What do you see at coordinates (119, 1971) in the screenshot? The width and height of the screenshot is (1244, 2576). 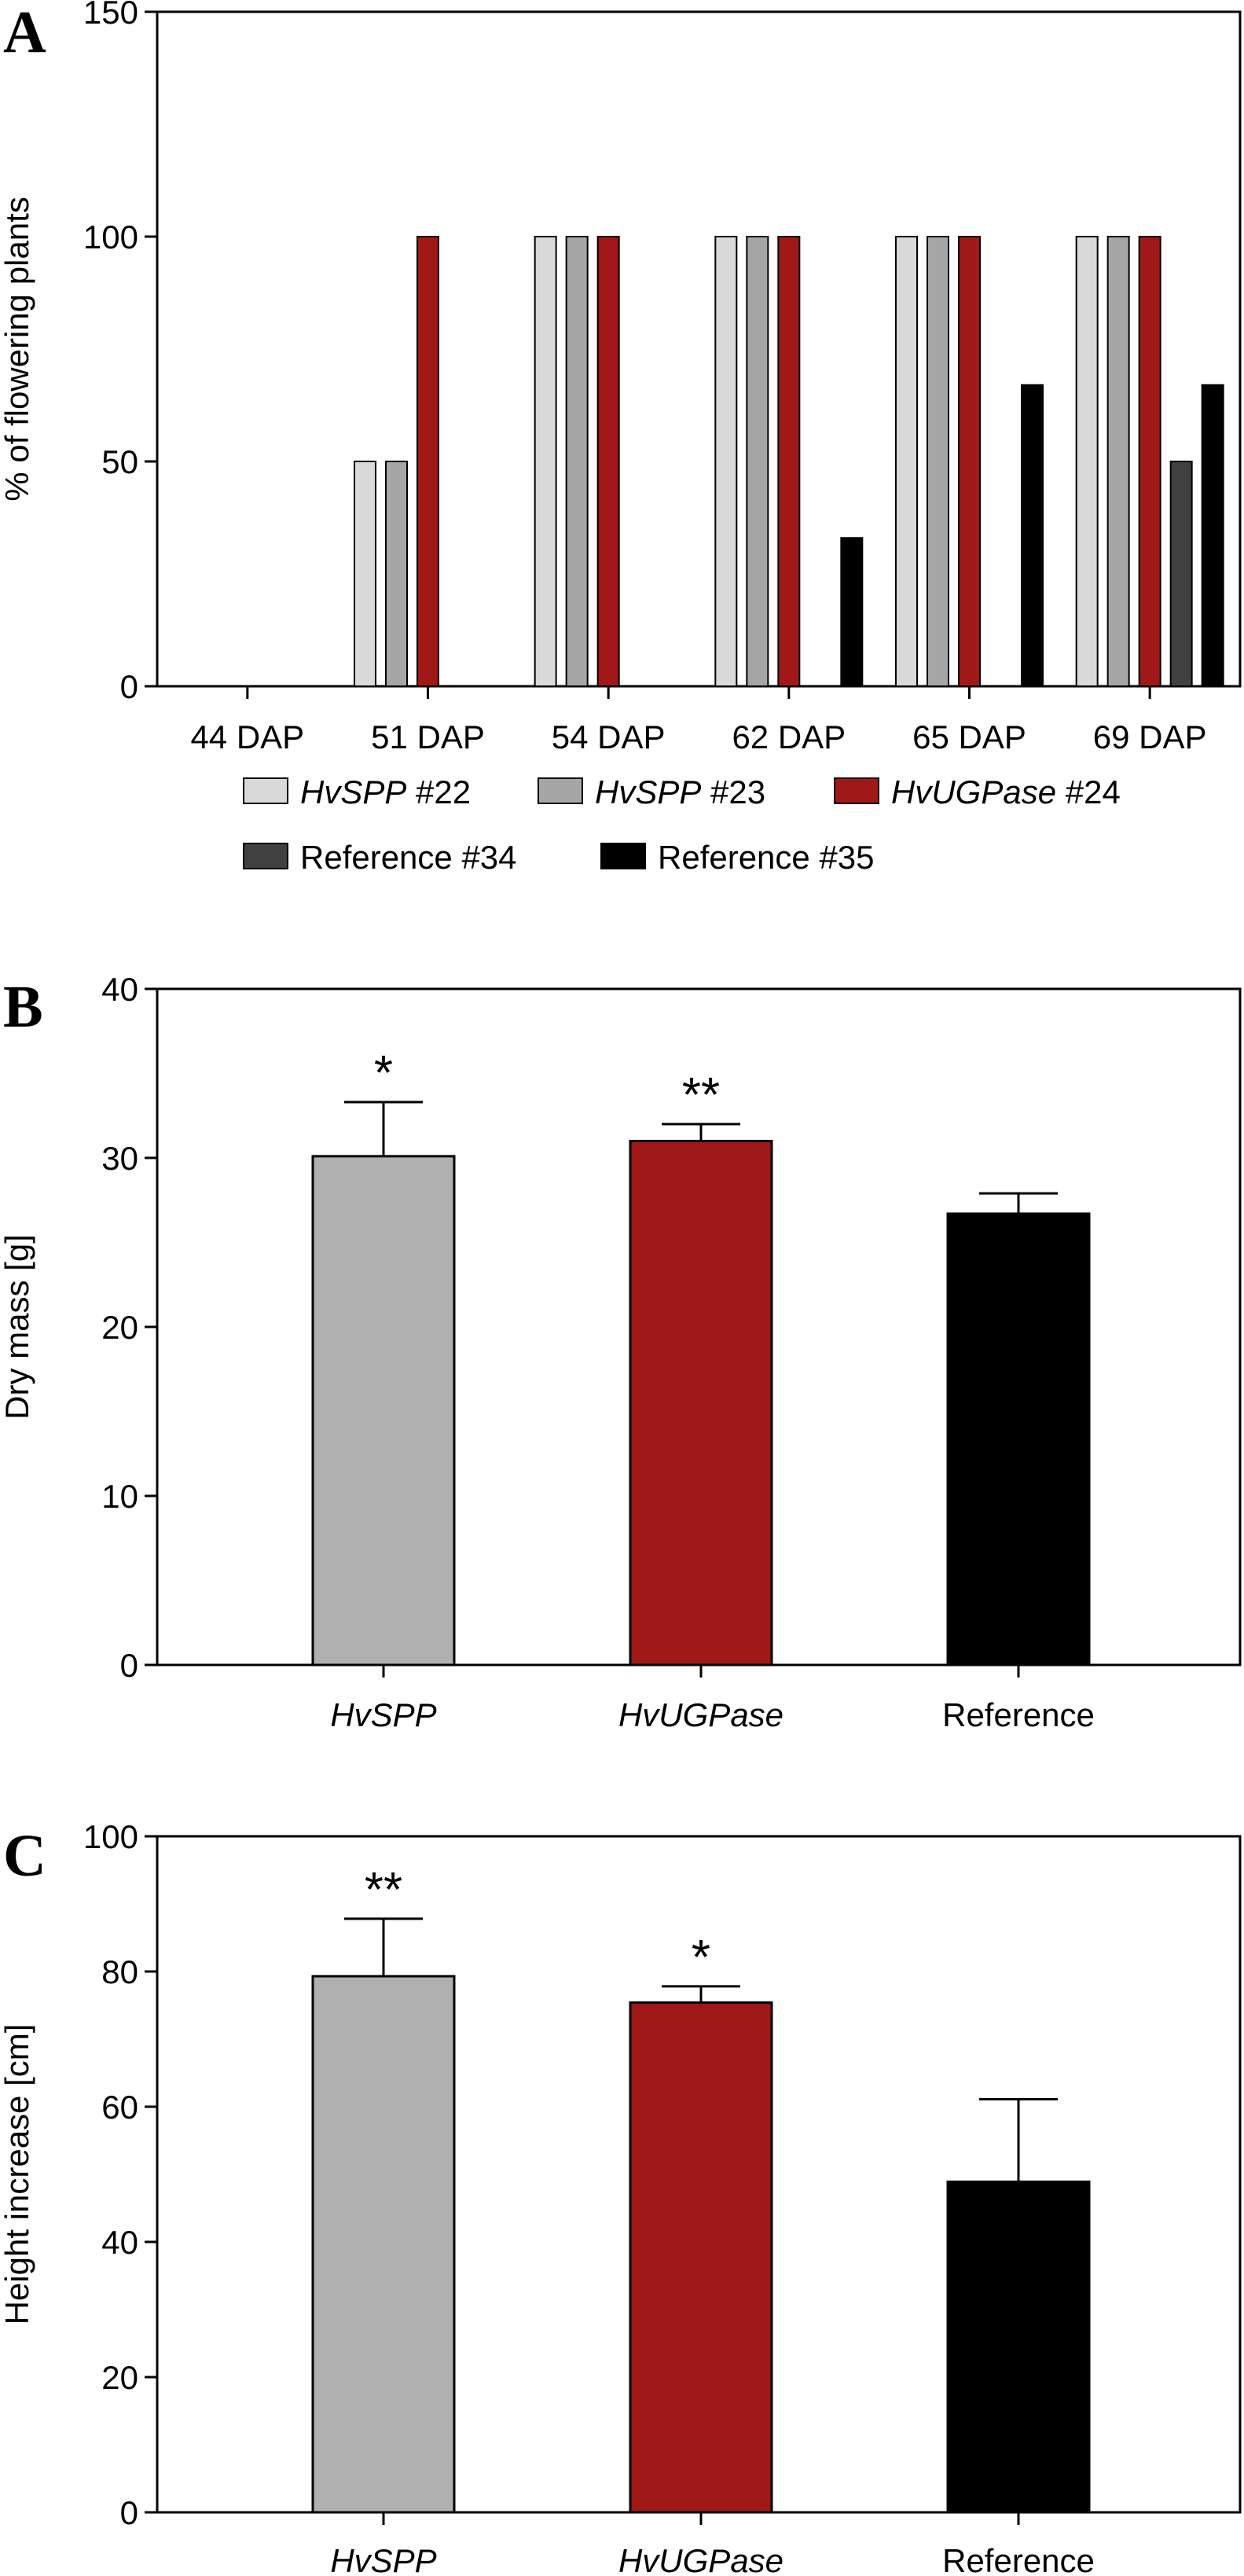 I see `y-tick-label: 80` at bounding box center [119, 1971].